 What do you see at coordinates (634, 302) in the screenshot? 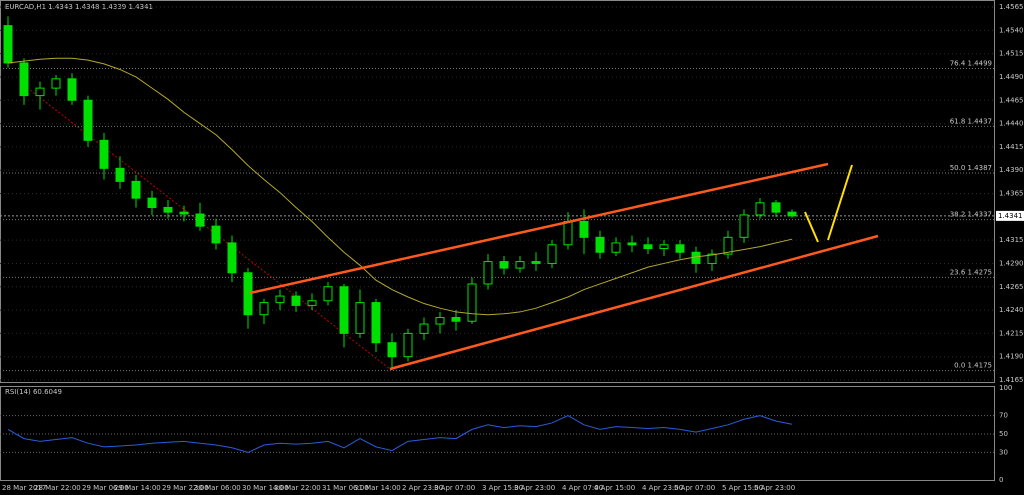
I see `channel-lower` at bounding box center [634, 302].